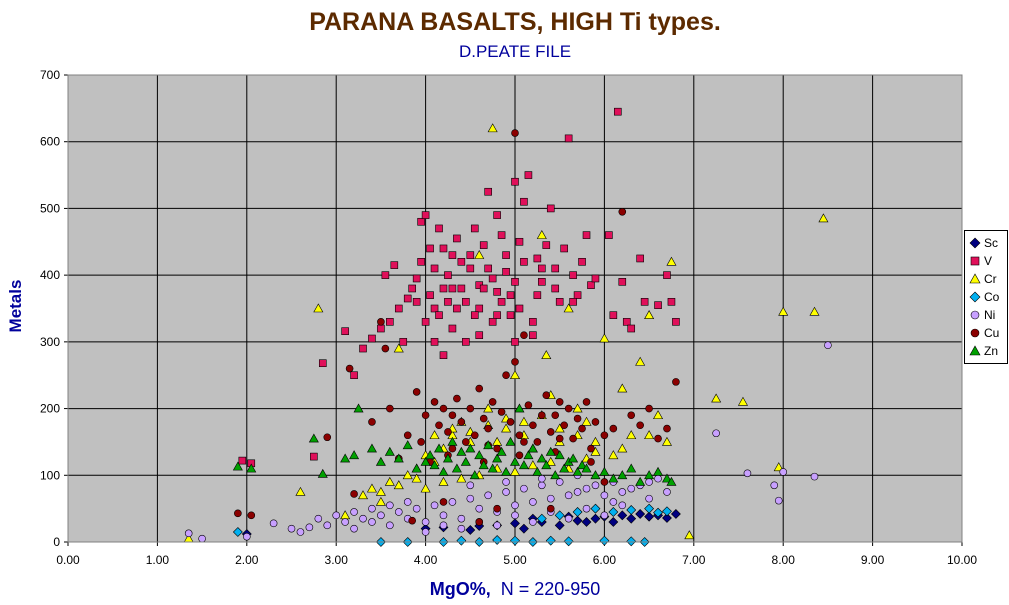 The image size is (1009, 605). I want to click on y-tick-label: 500, so click(50, 208).